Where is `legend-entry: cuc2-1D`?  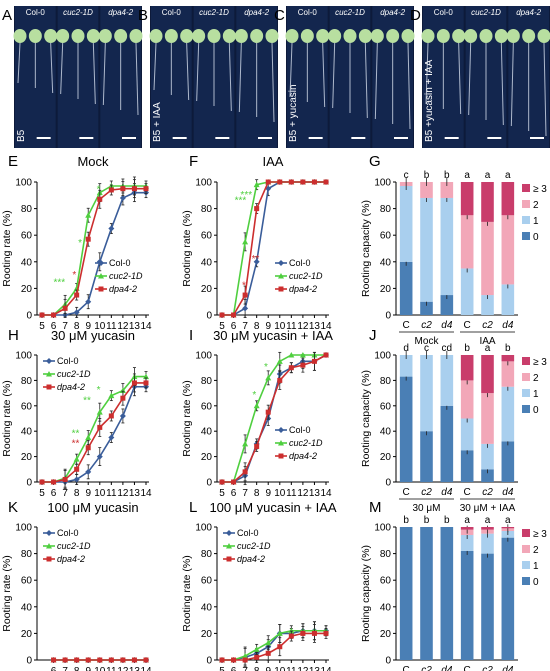 legend-entry: cuc2-1D is located at coordinates (67, 374).